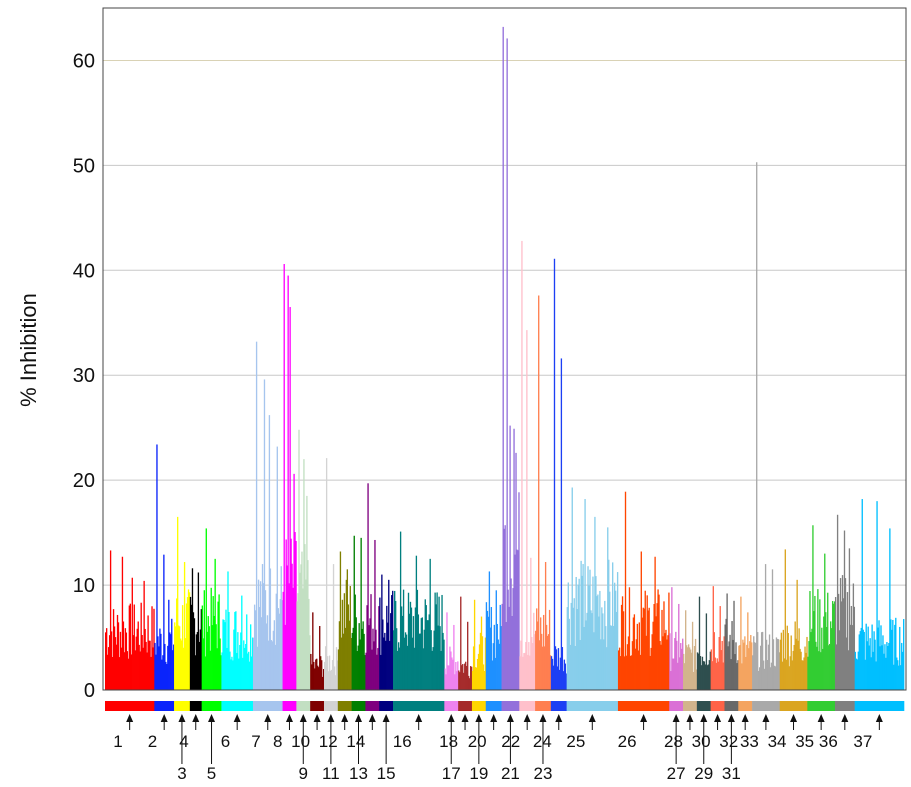 This screenshot has width=911, height=787. What do you see at coordinates (728, 741) in the screenshot?
I see `group-label: 32` at bounding box center [728, 741].